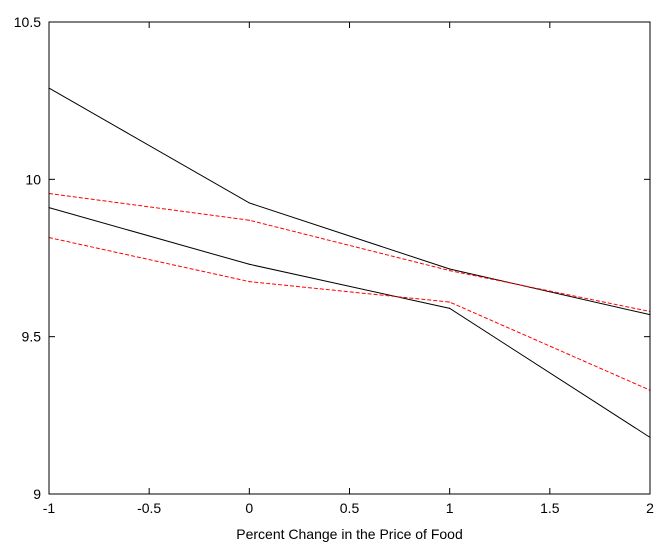  What do you see at coordinates (149, 508) in the screenshot?
I see `x-tick-label: -0.5` at bounding box center [149, 508].